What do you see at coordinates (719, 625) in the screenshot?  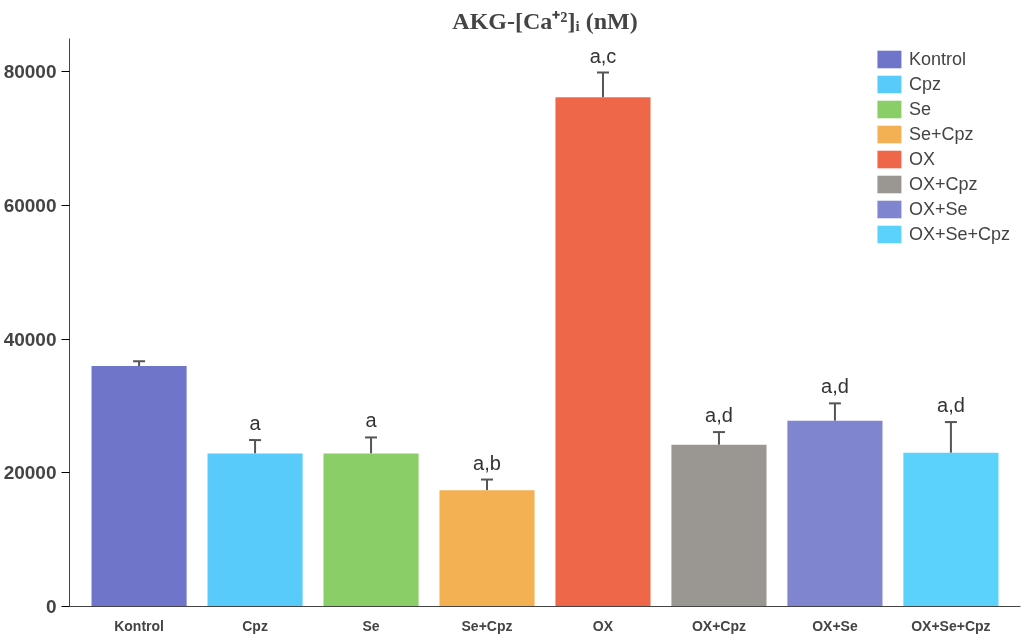 I see `x-tick-label: OX+Cpz` at bounding box center [719, 625].